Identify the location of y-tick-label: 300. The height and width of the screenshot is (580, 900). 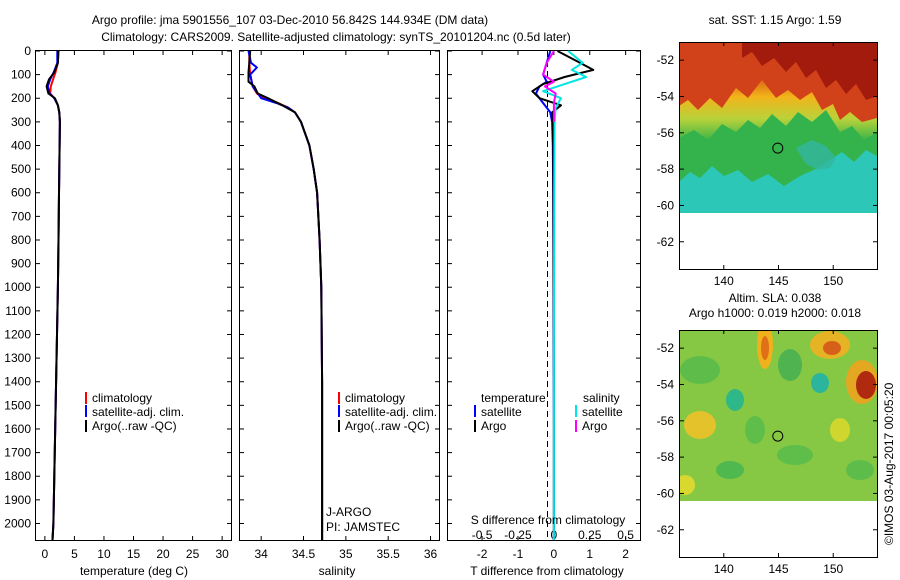
(21, 122).